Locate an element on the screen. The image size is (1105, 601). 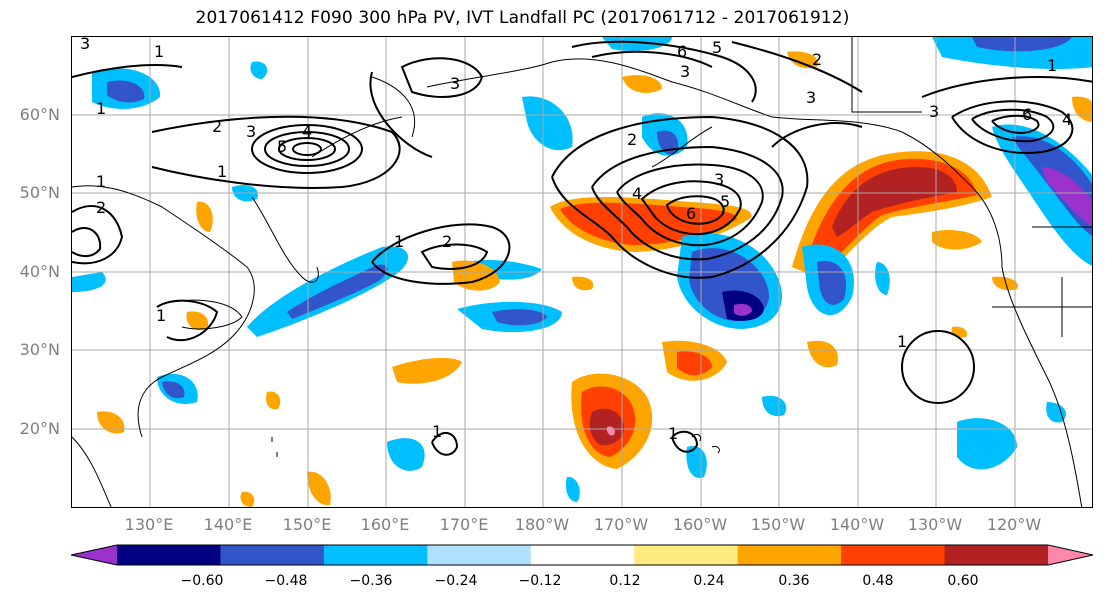
lat-label: 60°N is located at coordinates (39, 114).